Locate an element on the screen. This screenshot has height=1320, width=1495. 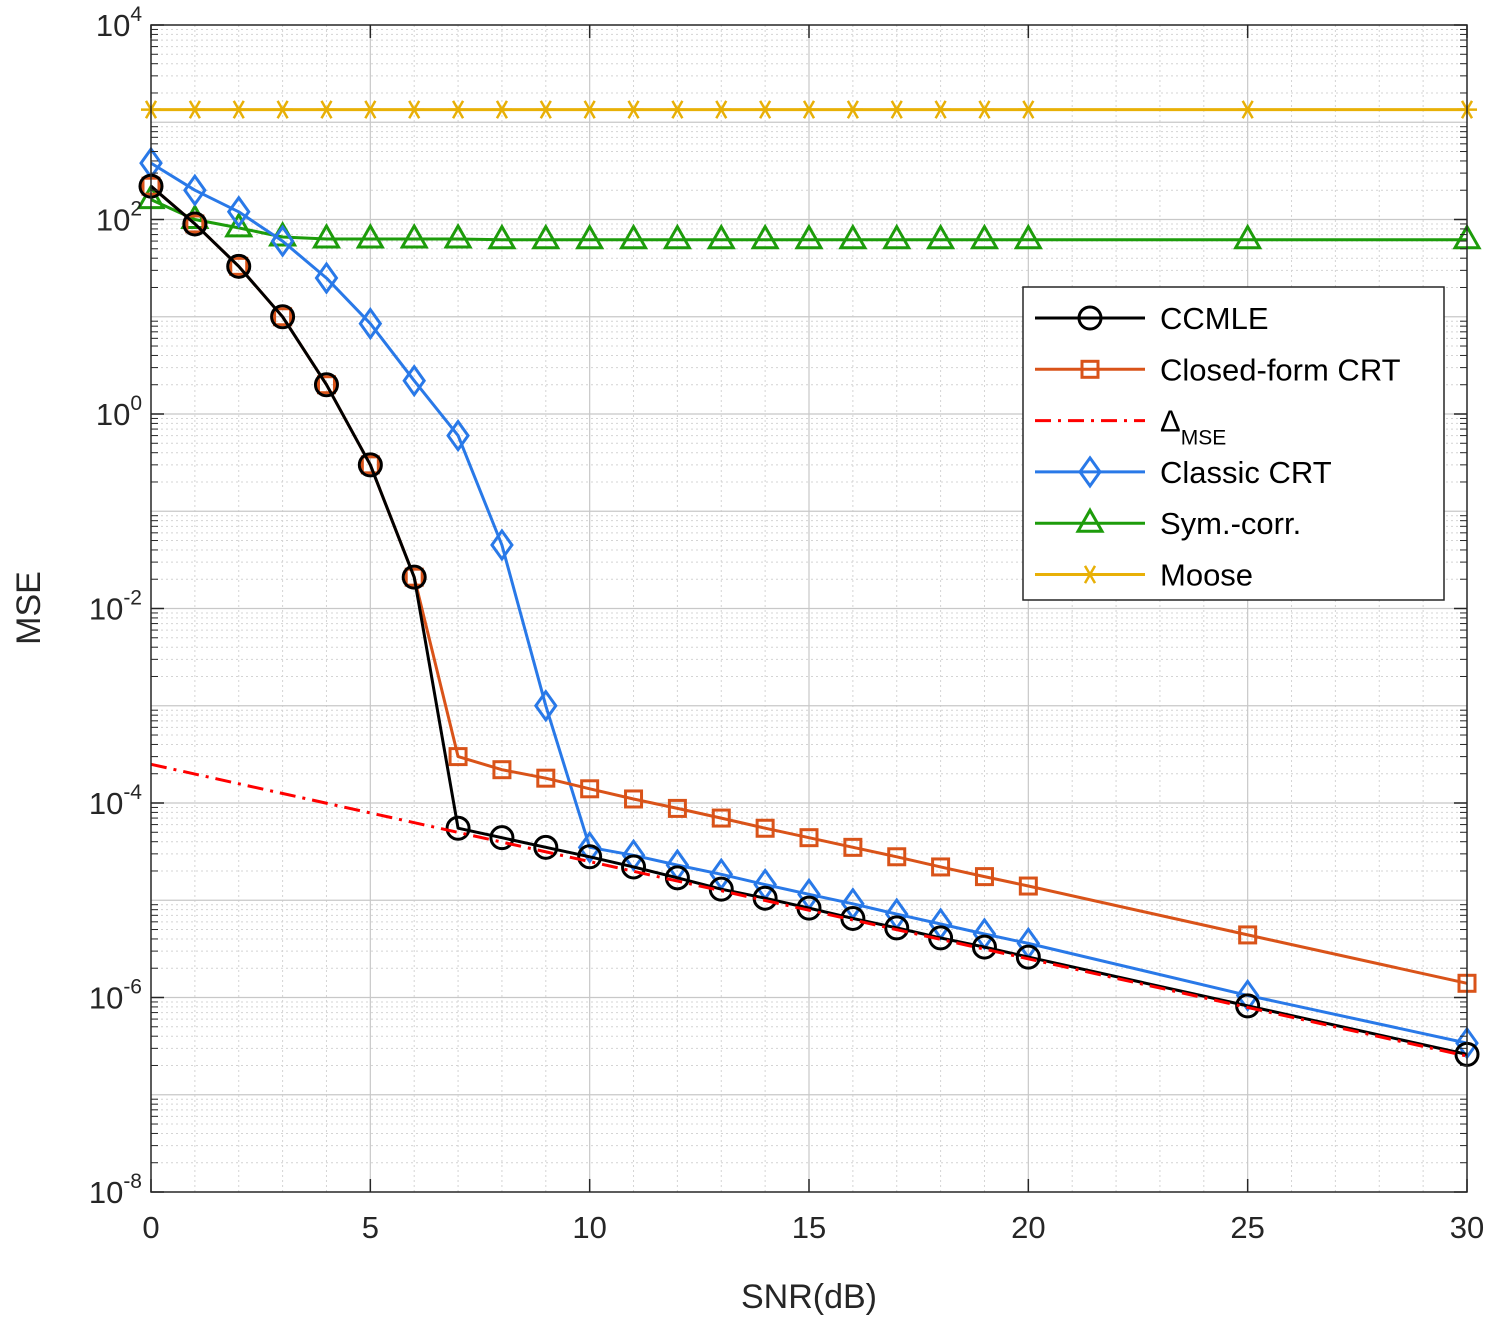
y-axis-title: MSE is located at coordinates (29, 608).